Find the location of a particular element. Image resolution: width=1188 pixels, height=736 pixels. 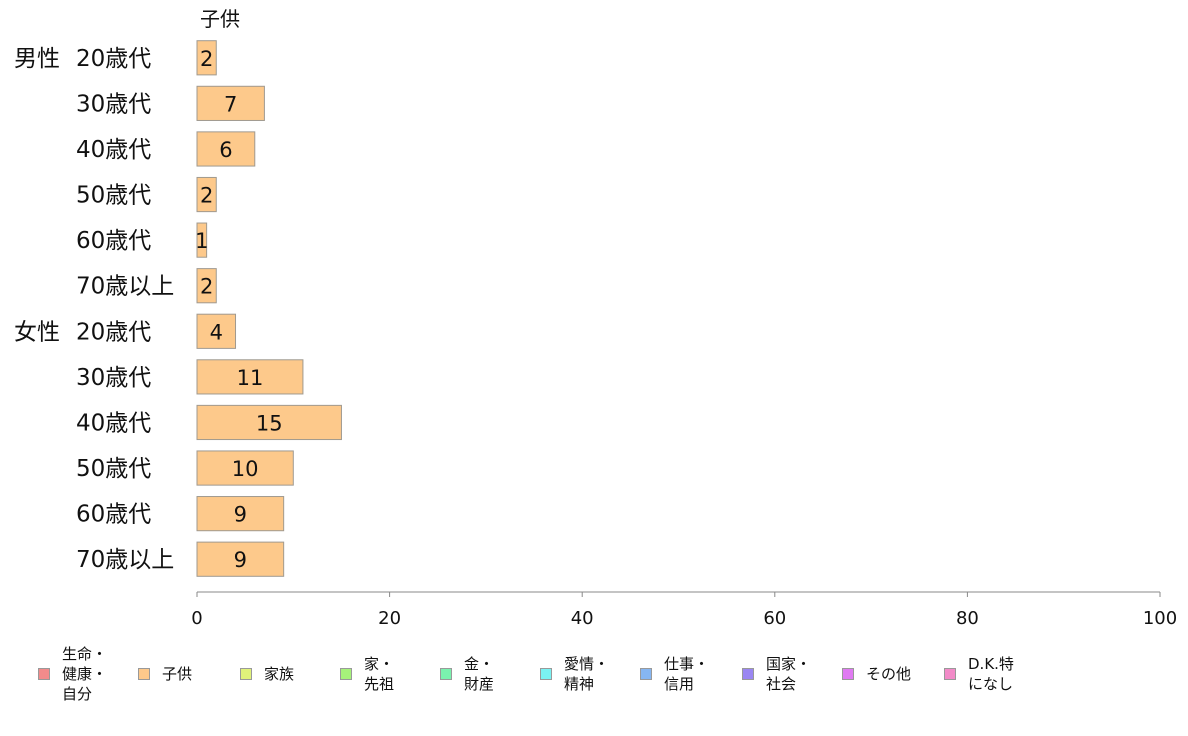

bar-value-label: 15 is located at coordinates (269, 423).